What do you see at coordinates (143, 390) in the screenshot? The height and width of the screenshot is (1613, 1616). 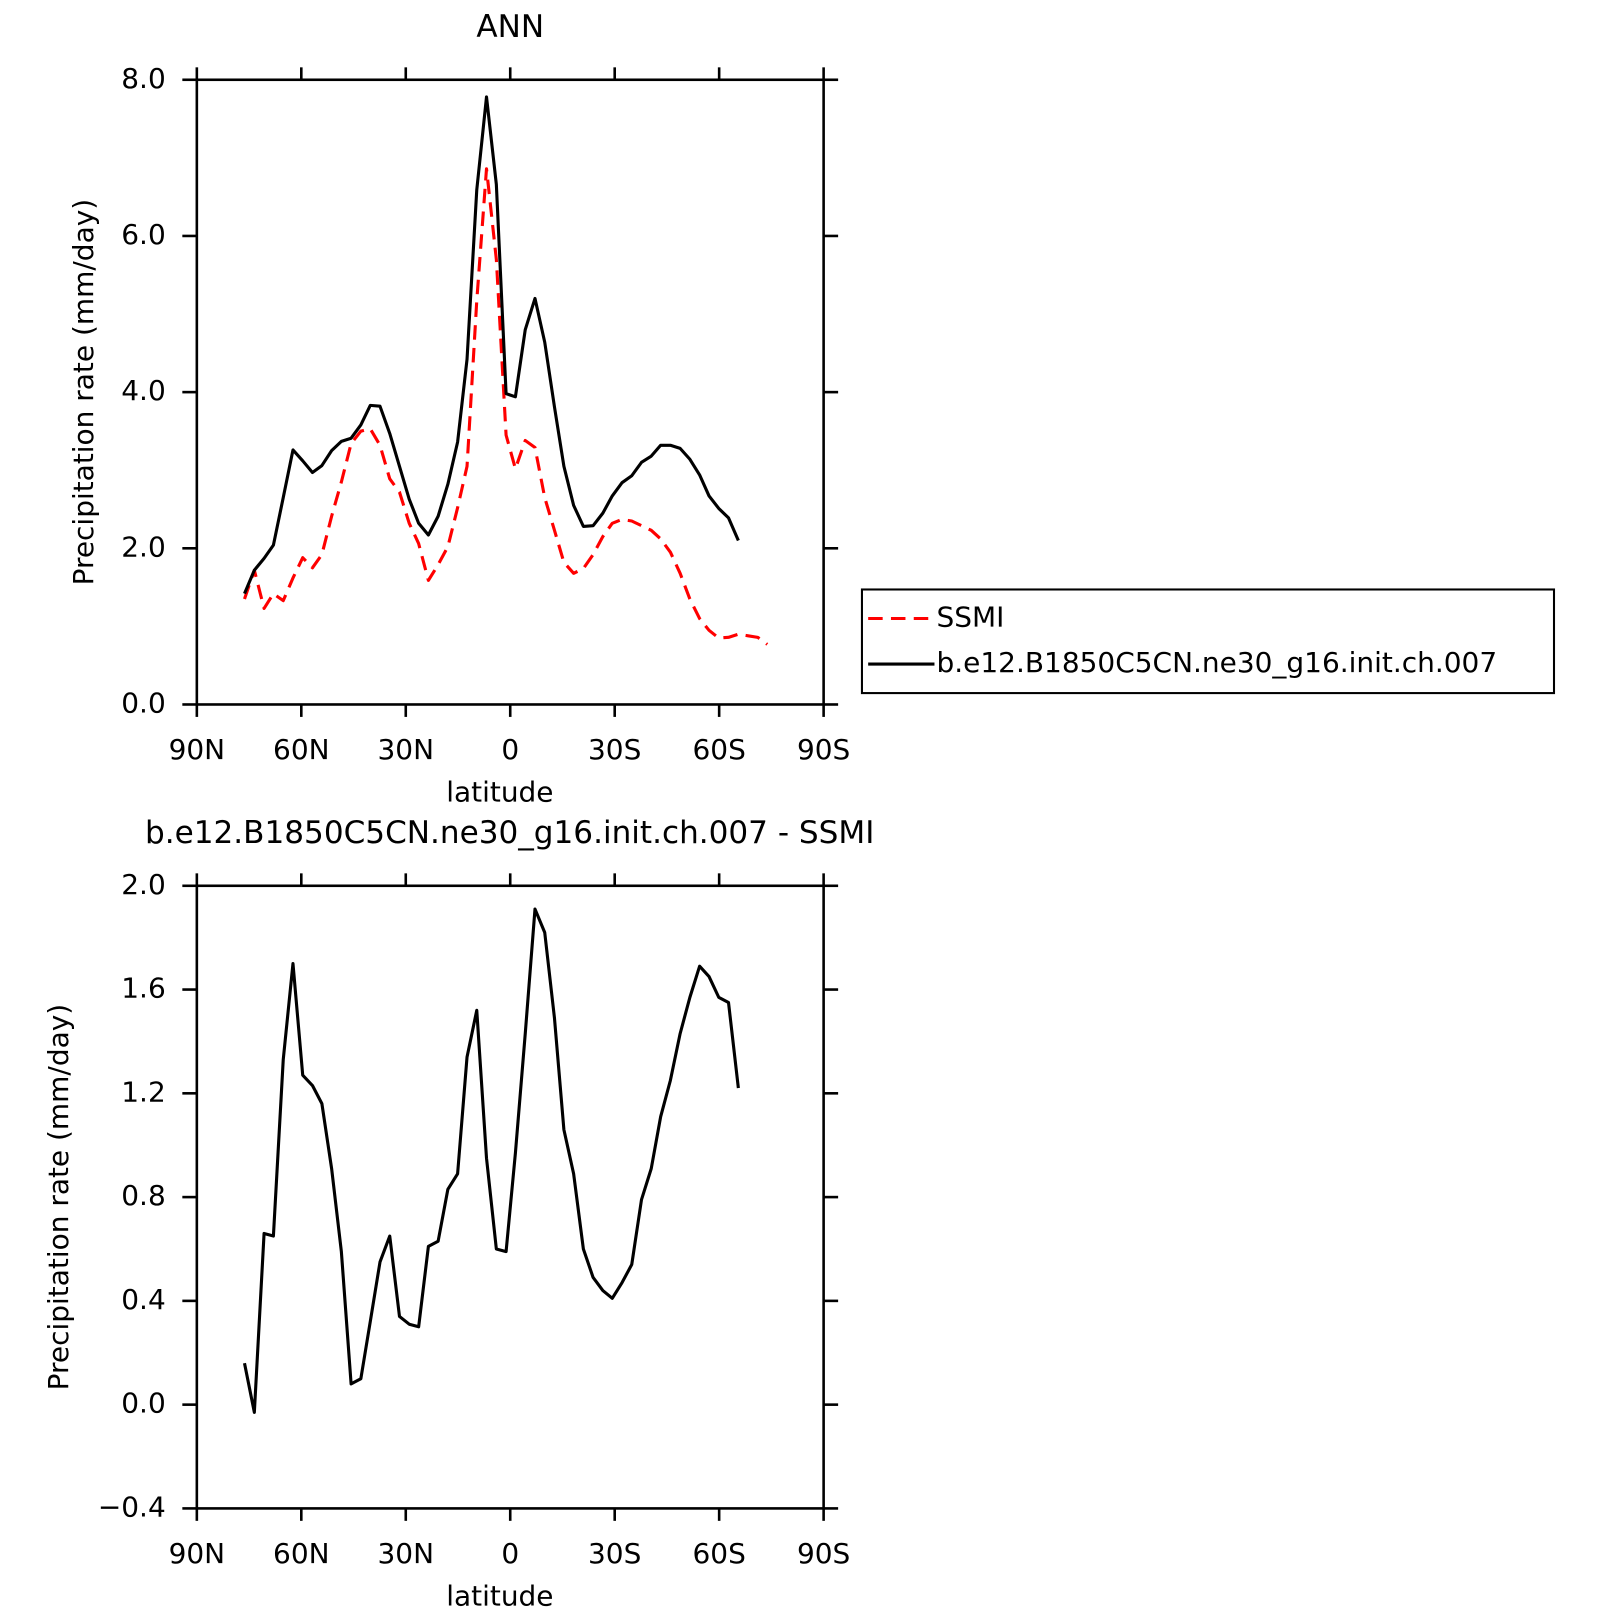 I see `y-tick-label: 4.0` at bounding box center [143, 390].